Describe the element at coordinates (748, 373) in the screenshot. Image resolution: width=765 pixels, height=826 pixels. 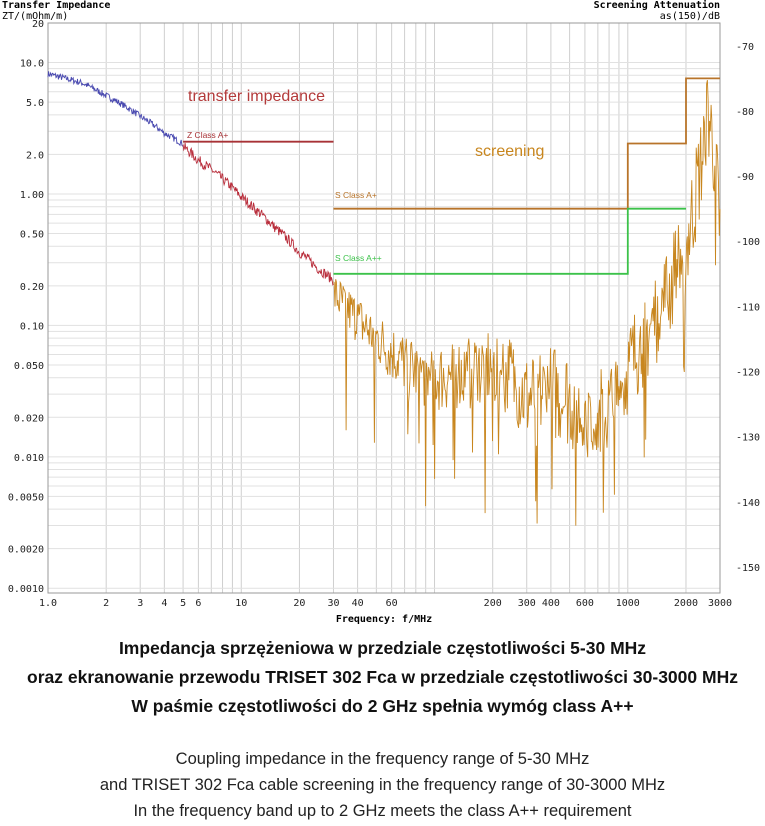
I see `right-tick-label: -120` at that location.